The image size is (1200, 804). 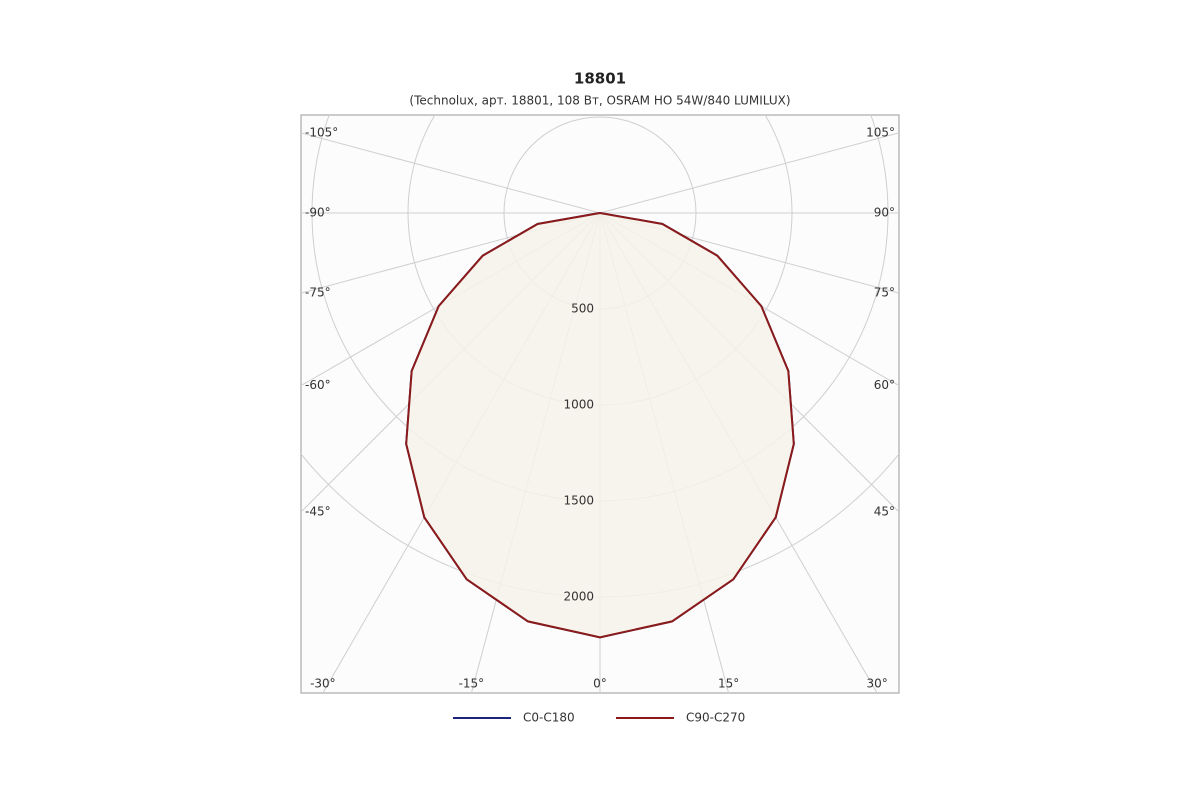 What do you see at coordinates (578, 501) in the screenshot?
I see `r-tick-label: 1500` at bounding box center [578, 501].